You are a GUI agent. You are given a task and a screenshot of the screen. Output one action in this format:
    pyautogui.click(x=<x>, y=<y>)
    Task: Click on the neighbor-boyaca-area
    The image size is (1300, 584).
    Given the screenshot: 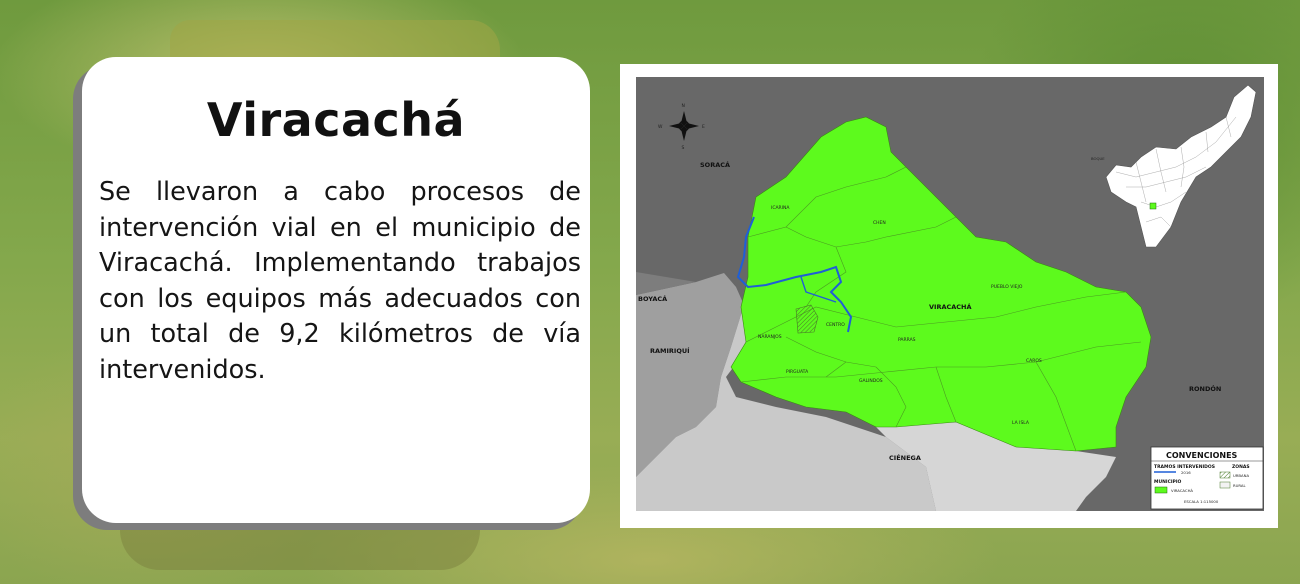 What is the action you would take?
    pyautogui.click(x=690, y=375)
    